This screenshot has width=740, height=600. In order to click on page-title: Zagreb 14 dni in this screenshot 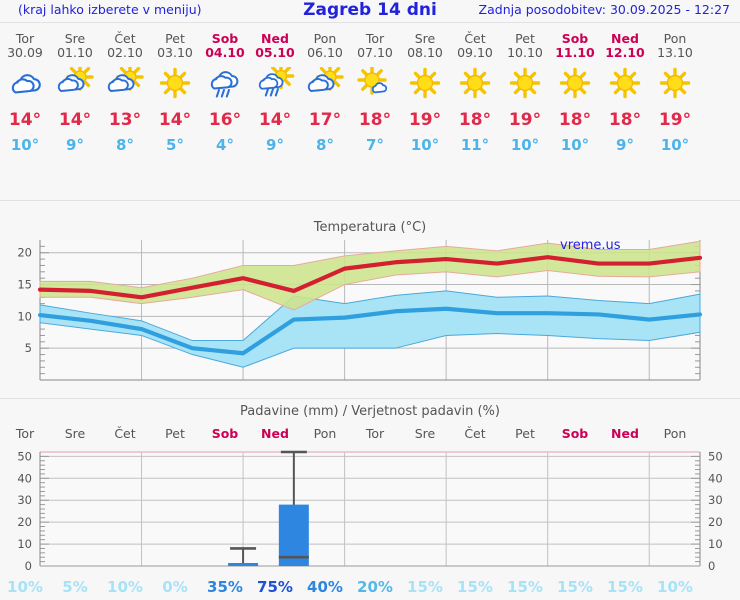, I will do `click(370, 10)`.